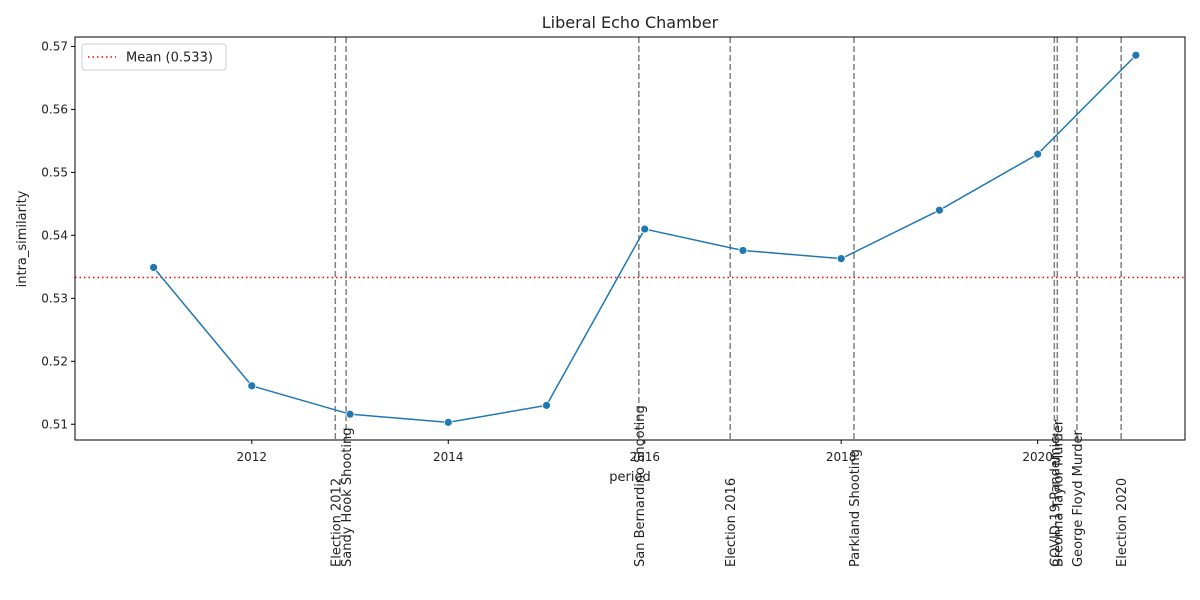 Image resolution: width=1200 pixels, height=600 pixels. I want to click on event-label-8: Election 2020, so click(1122, 522).